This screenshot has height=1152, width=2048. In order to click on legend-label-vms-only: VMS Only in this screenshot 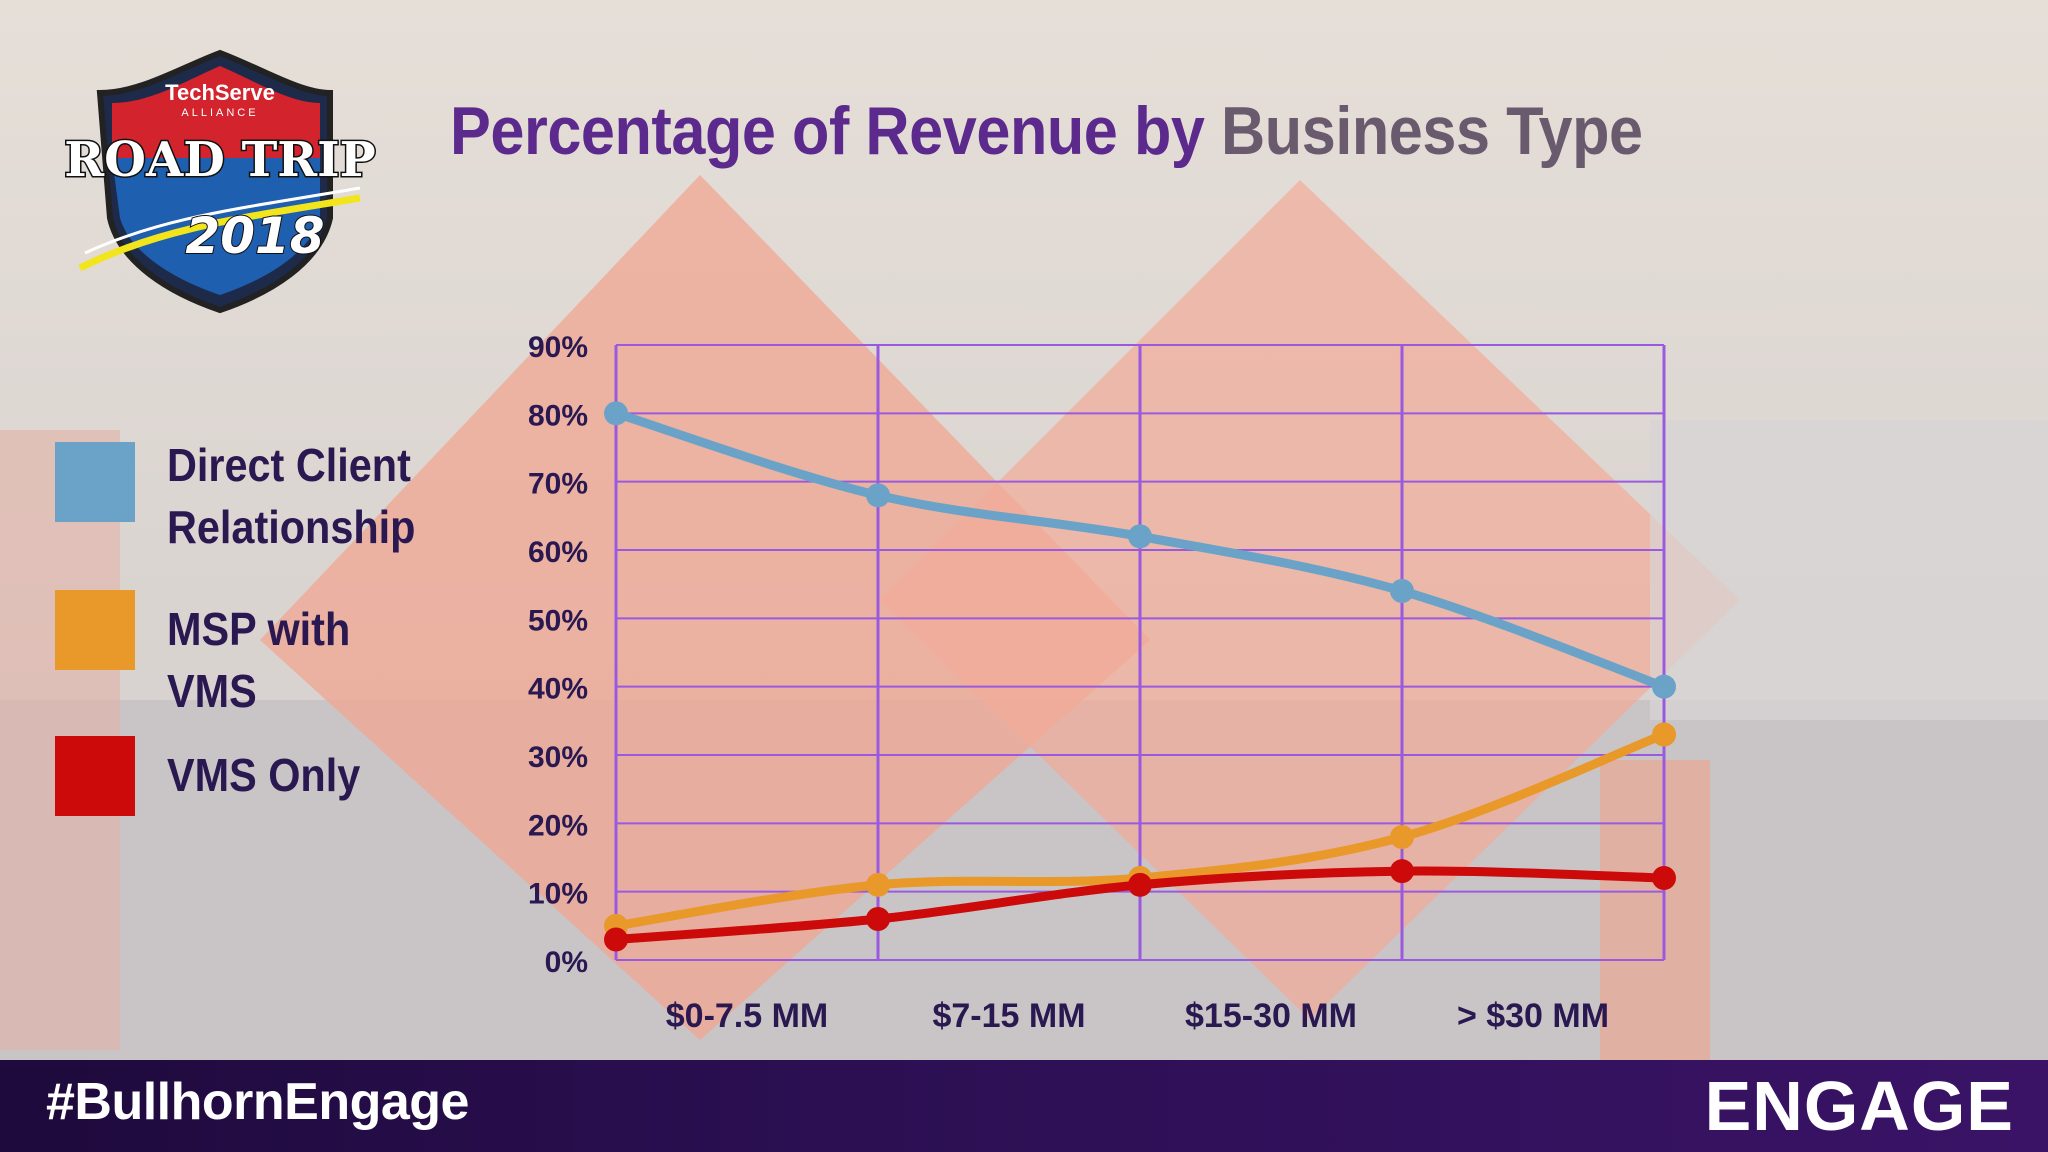, I will do `click(264, 775)`.